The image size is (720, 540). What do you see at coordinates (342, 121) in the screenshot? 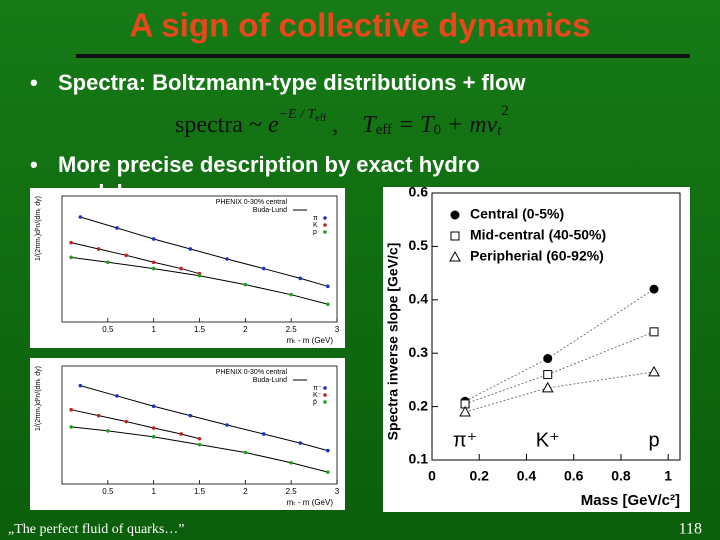
I see `formula: spectra ~ e−E / Teff , Teff = T0 + mvt2` at bounding box center [342, 121].